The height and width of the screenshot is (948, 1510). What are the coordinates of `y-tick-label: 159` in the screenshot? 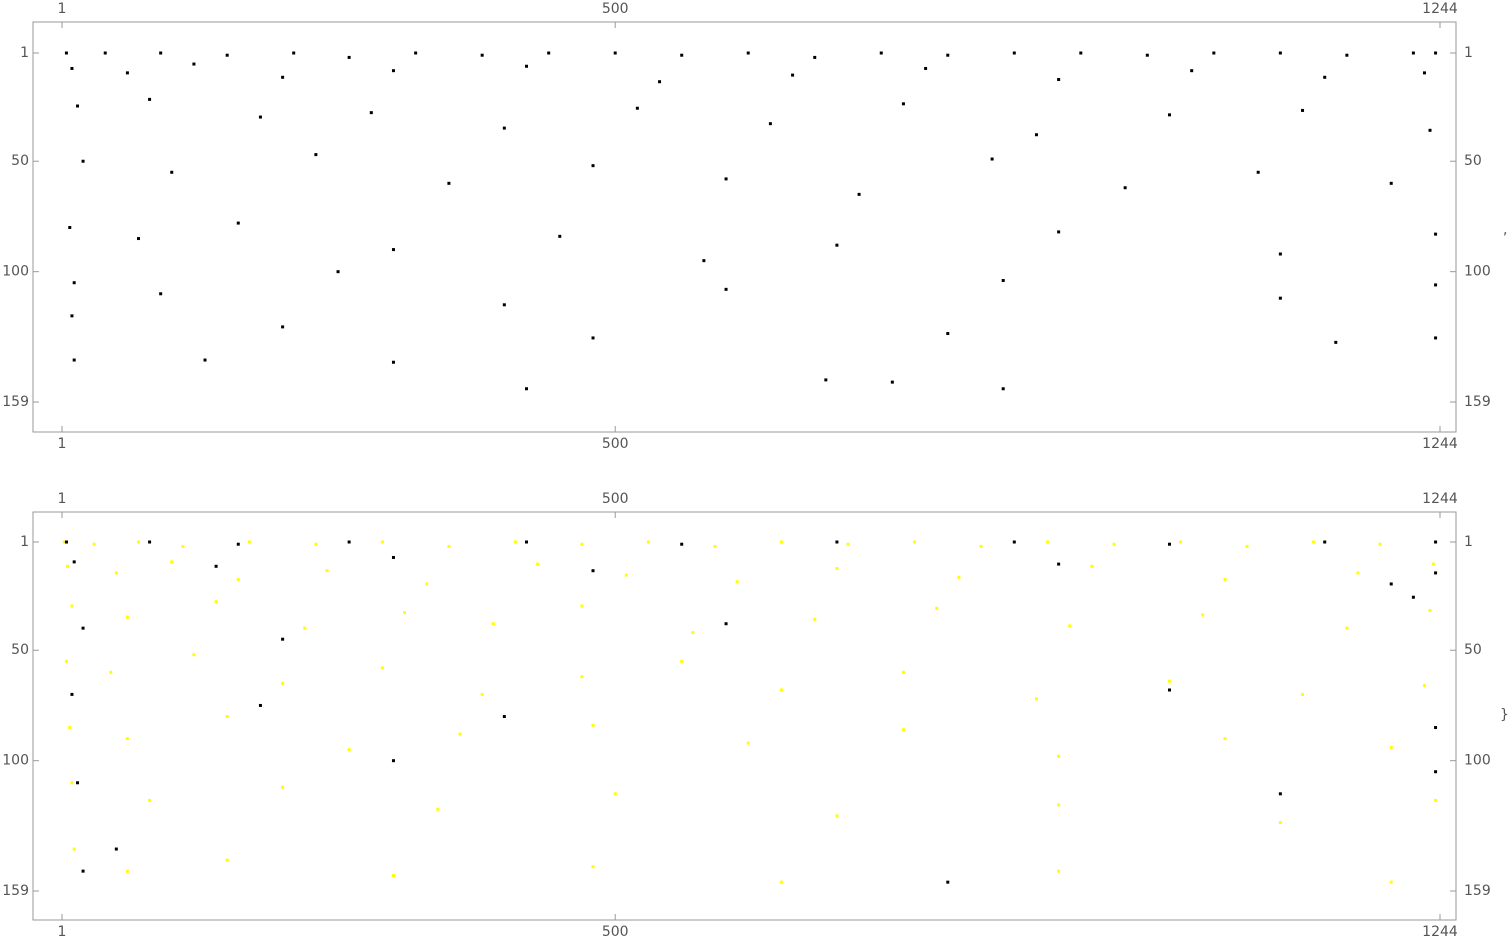 It's located at (1477, 891).